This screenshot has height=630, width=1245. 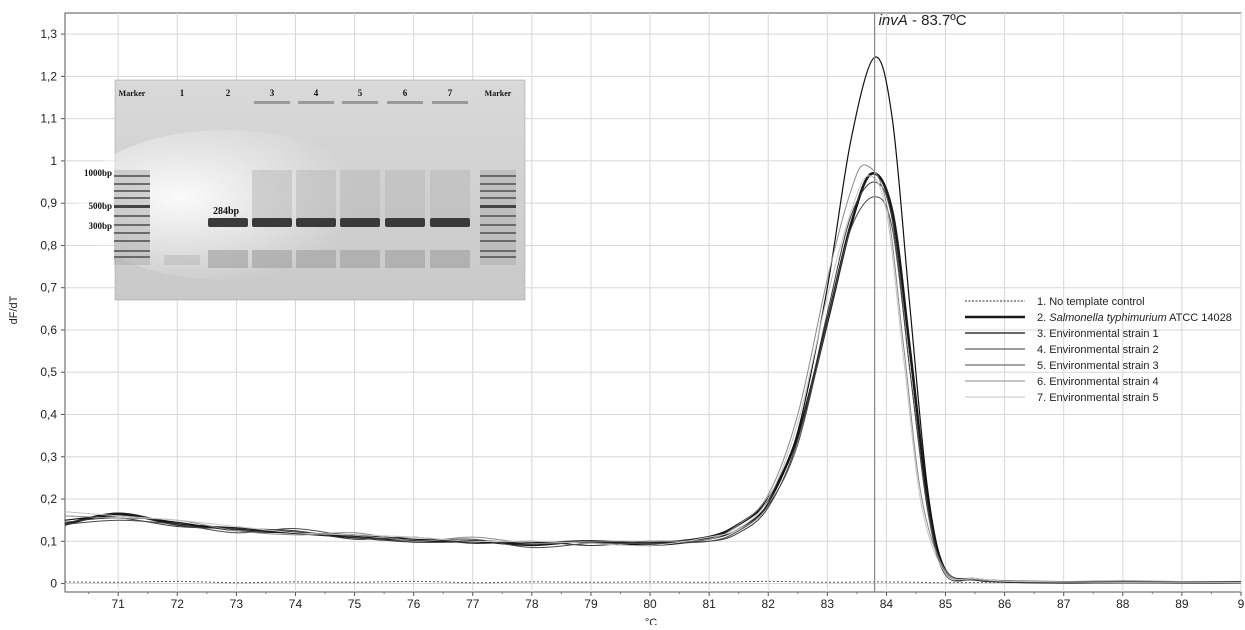 I want to click on x-tick-label: 81, so click(x=709, y=604).